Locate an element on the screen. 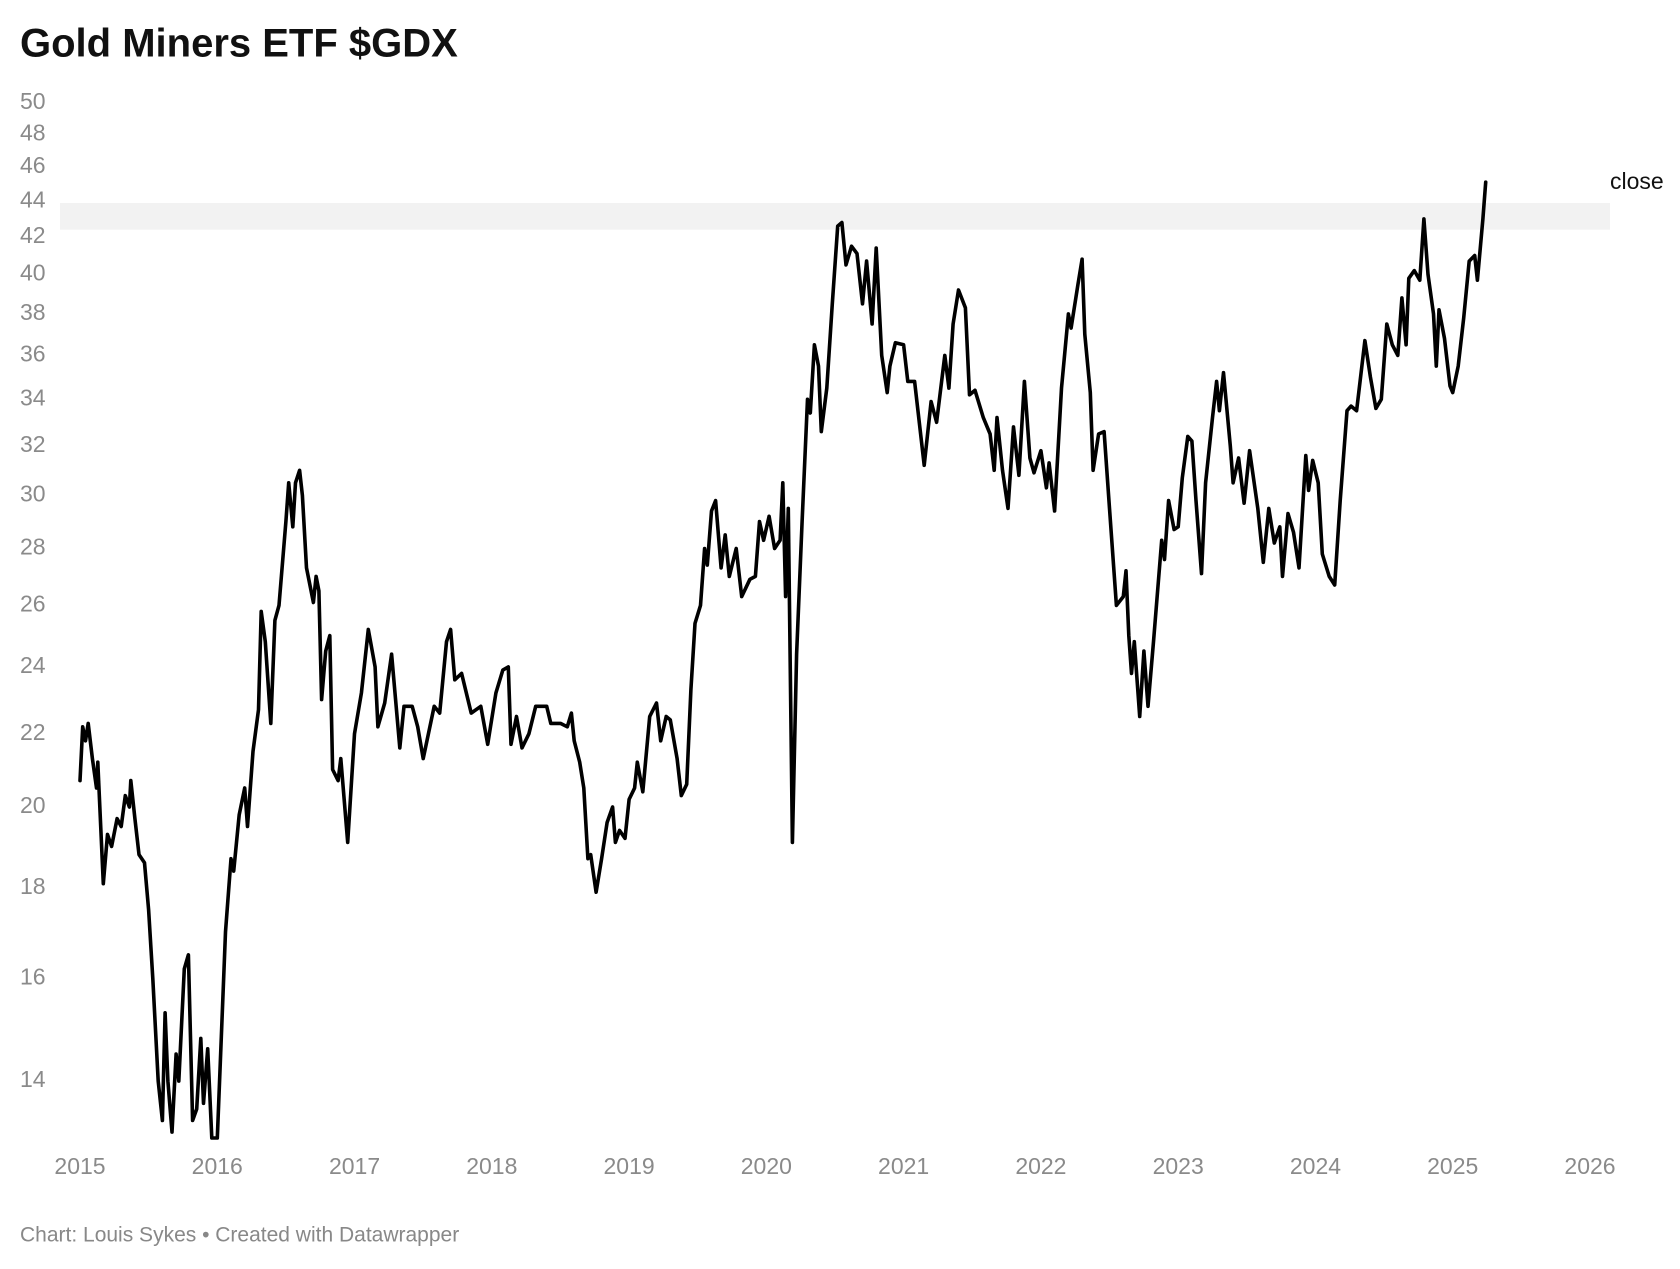  x-tick-label: 2024 is located at coordinates (1315, 1166).